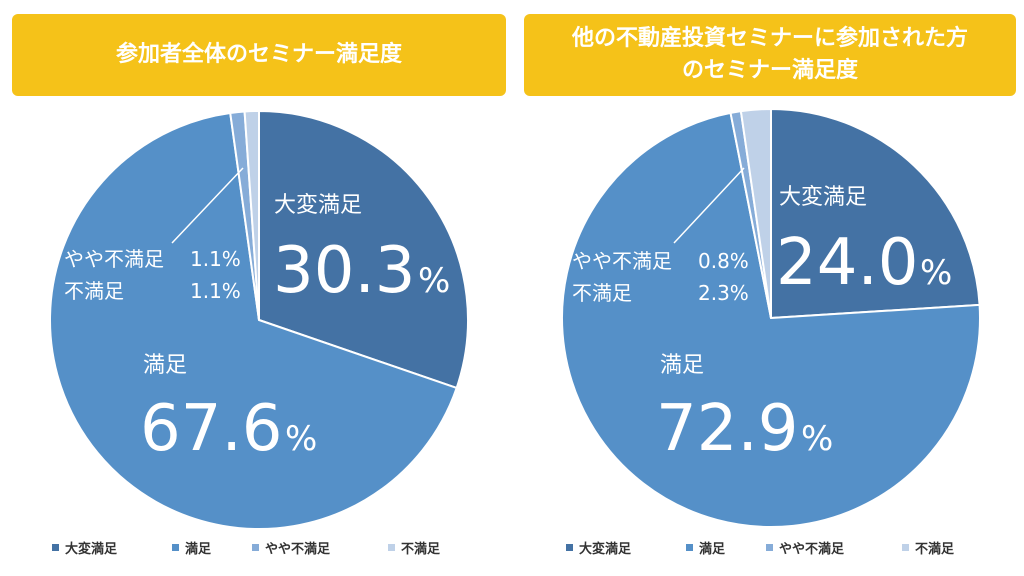  What do you see at coordinates (723, 293) in the screenshot?
I see `label-unsatisfied-value: 2.3%` at bounding box center [723, 293].